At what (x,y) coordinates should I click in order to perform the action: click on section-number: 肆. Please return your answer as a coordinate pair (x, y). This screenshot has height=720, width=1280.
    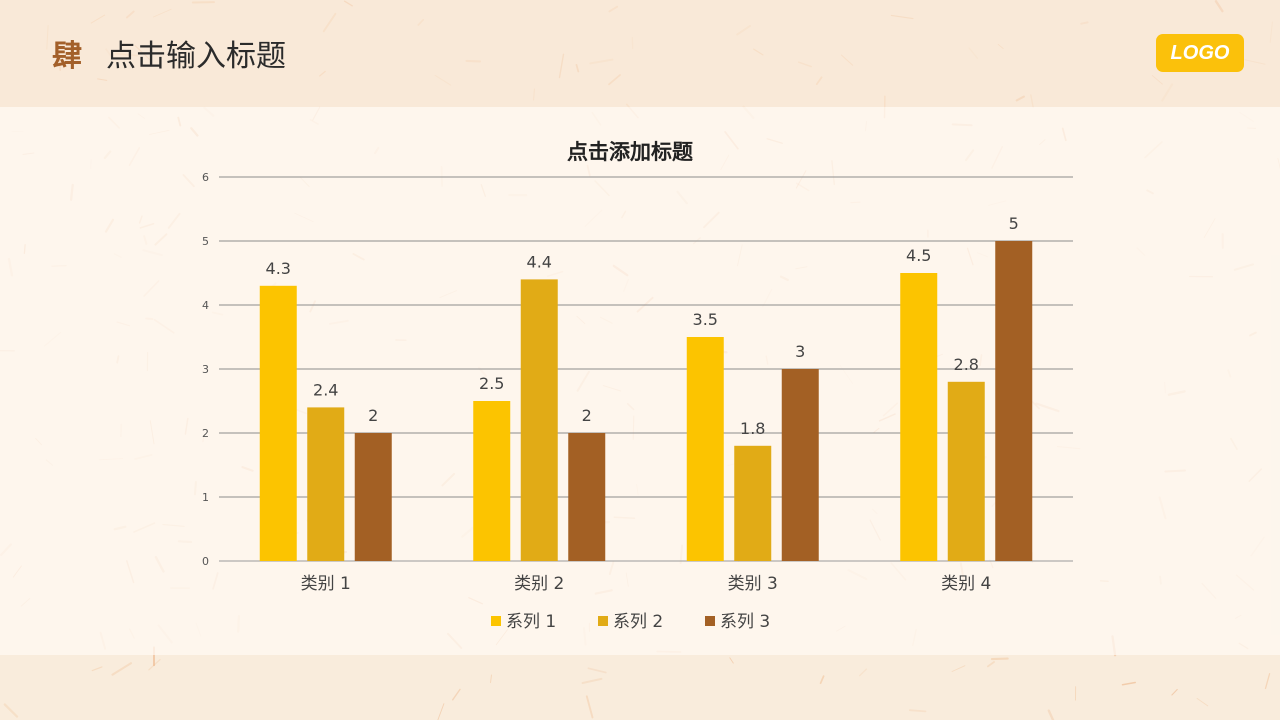
    Looking at the image, I should click on (67, 56).